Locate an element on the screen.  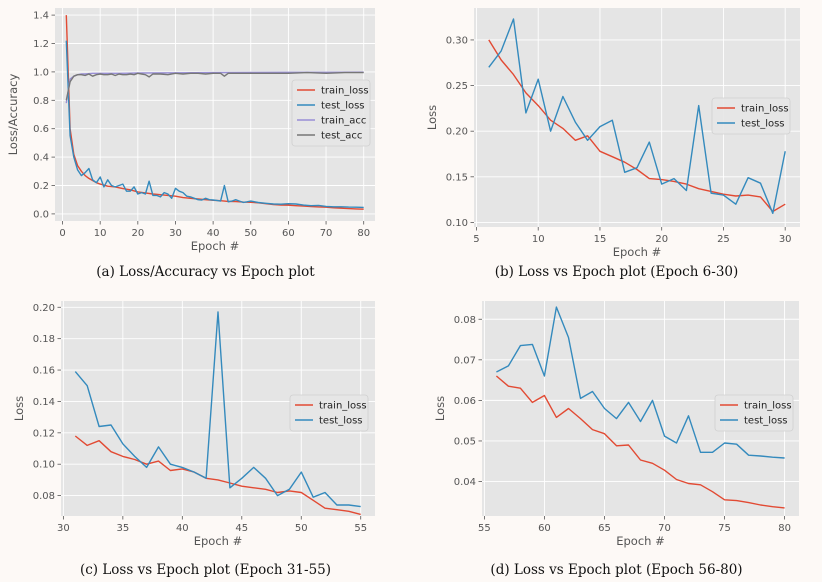
legend-label-train-acc: train_acc is located at coordinates (343, 121).